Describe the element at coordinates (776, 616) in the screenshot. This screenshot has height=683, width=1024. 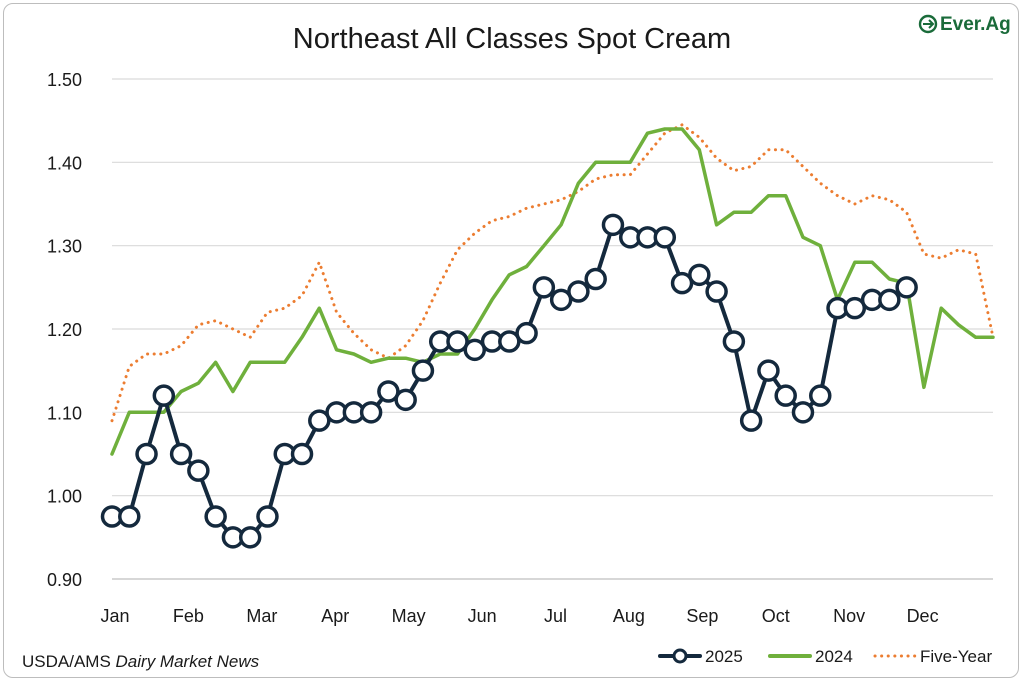
I see `x-tick-label: Oct` at that location.